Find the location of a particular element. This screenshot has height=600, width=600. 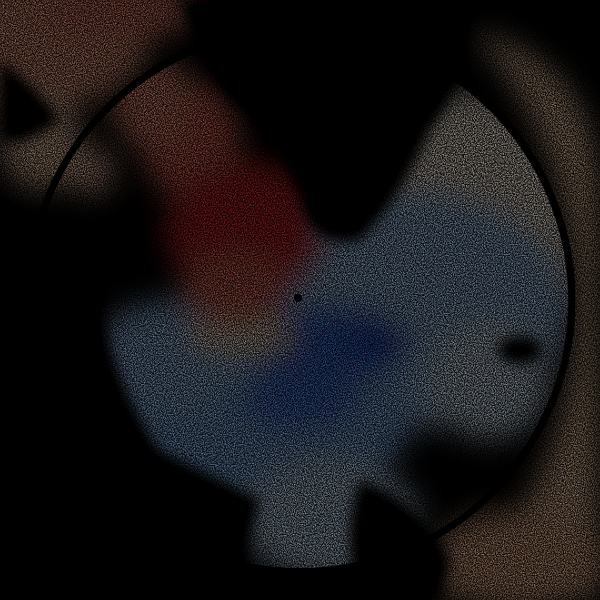

radar-site is located at coordinates (298, 298).